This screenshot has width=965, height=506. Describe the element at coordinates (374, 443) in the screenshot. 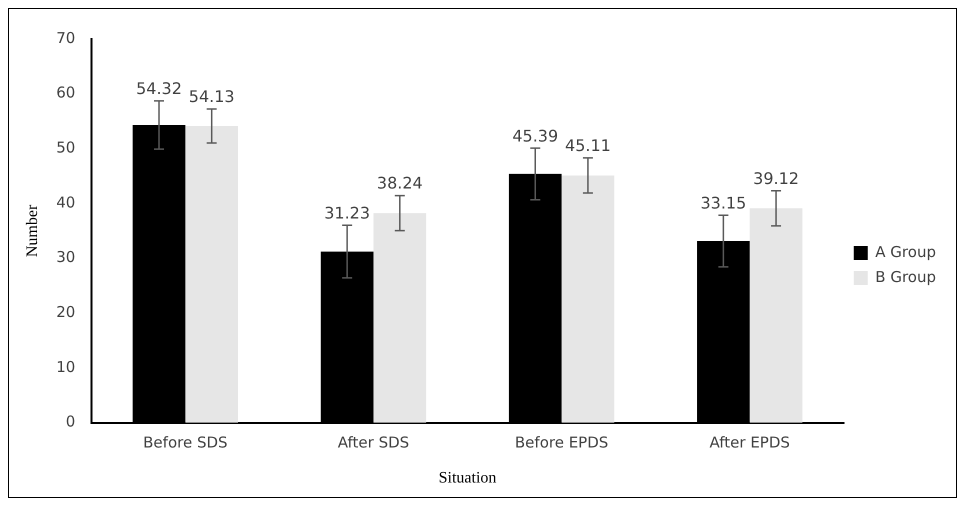

I see `x-tick-label: After SDS` at that location.